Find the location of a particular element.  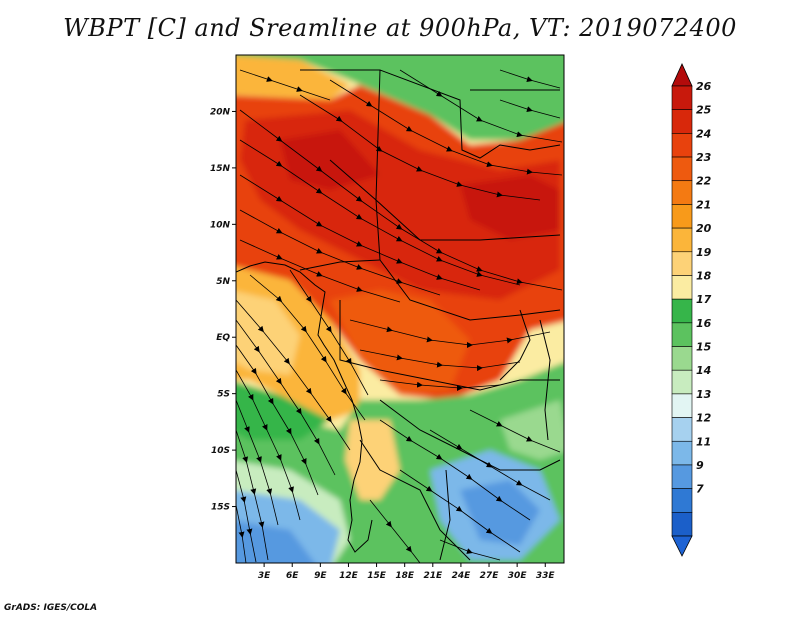

colorbar-label: 24 is located at coordinates (703, 133).